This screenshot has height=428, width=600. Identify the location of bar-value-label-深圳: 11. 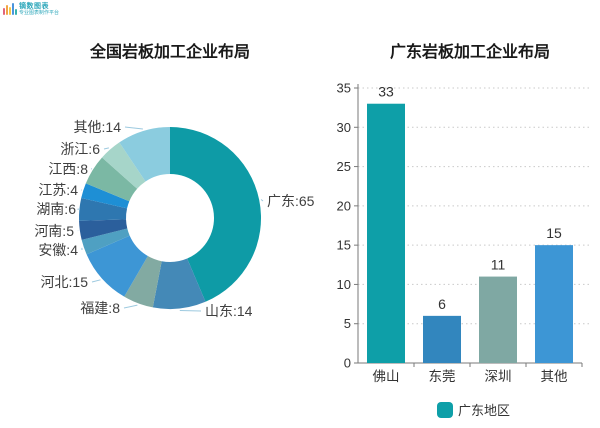
(498, 265).